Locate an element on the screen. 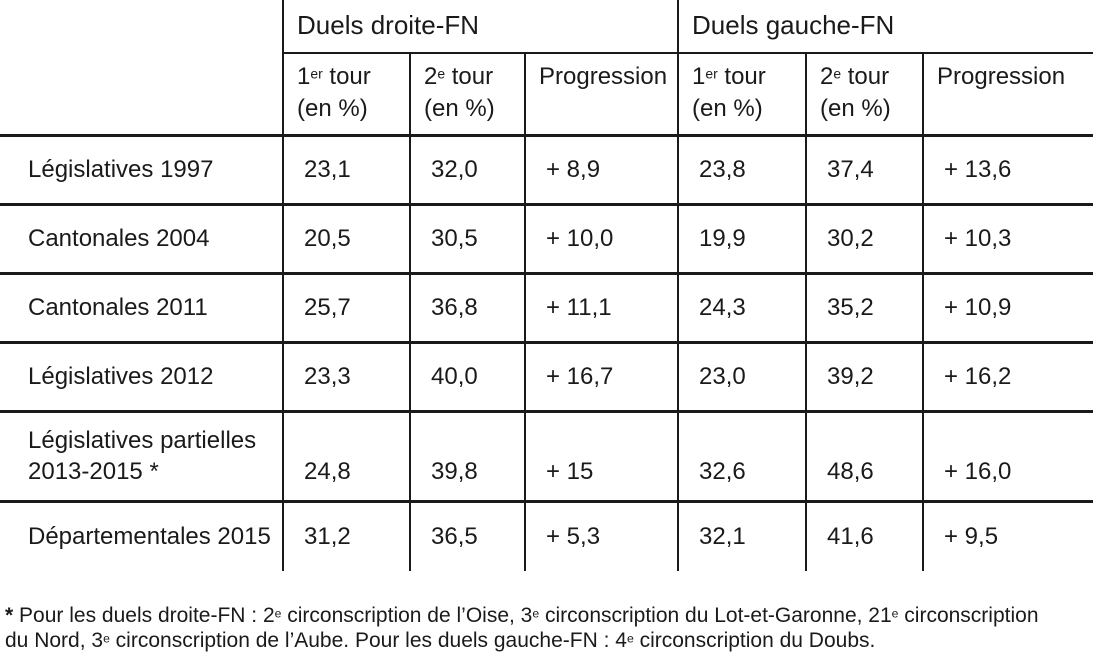 Image resolution: width=1093 pixels, height=662 pixels. col-header-droite-progression: Progression is located at coordinates (601, 95).